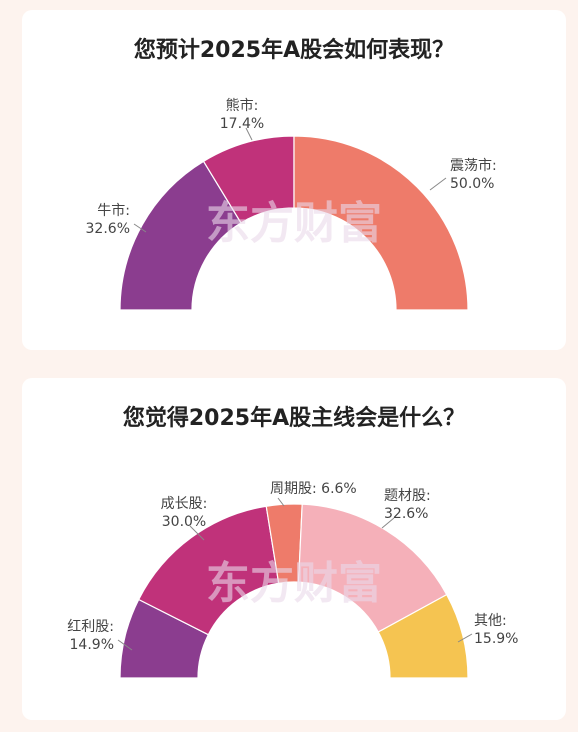  Describe the element at coordinates (496, 639) in the screenshot. I see `slice-value: 15.9%` at that location.